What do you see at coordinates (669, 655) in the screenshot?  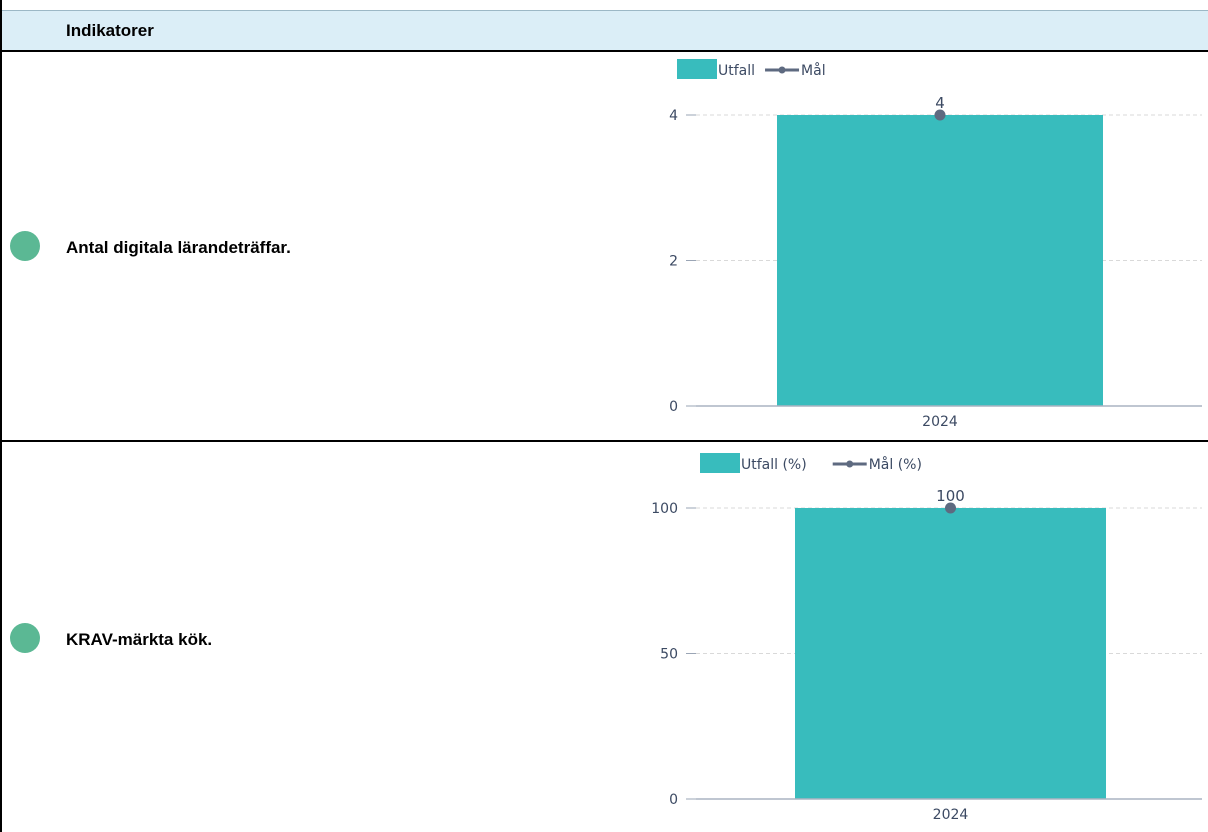 I see `y-tick-label: 50` at bounding box center [669, 655].